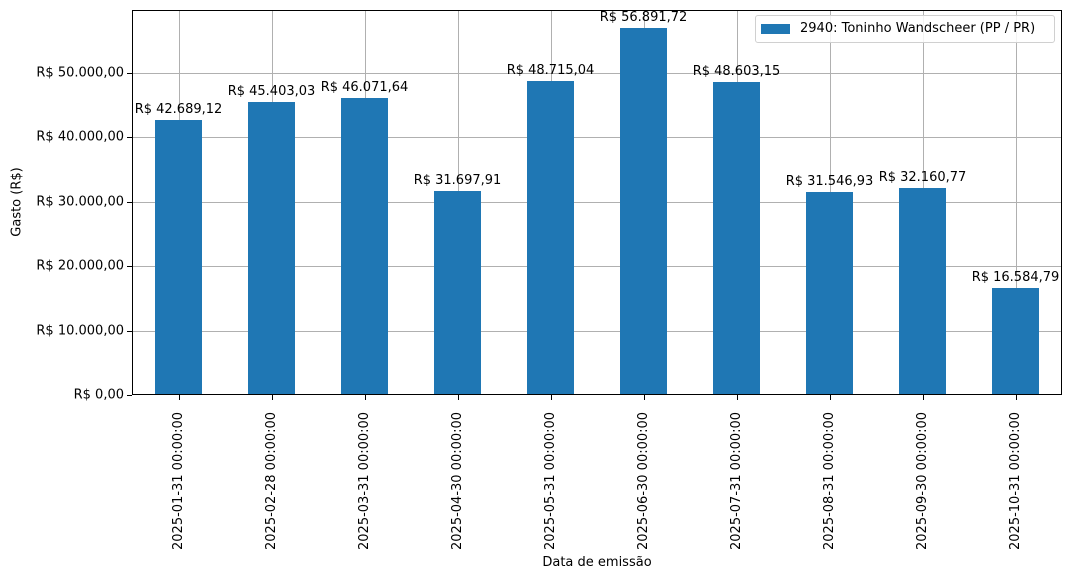  I want to click on x-axis-title: Data de emissão, so click(597, 562).